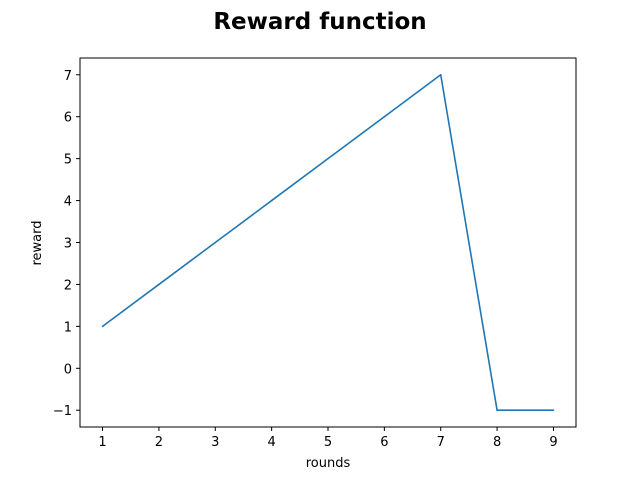  Describe the element at coordinates (68, 160) in the screenshot. I see `y-tick-label: 5` at that location.